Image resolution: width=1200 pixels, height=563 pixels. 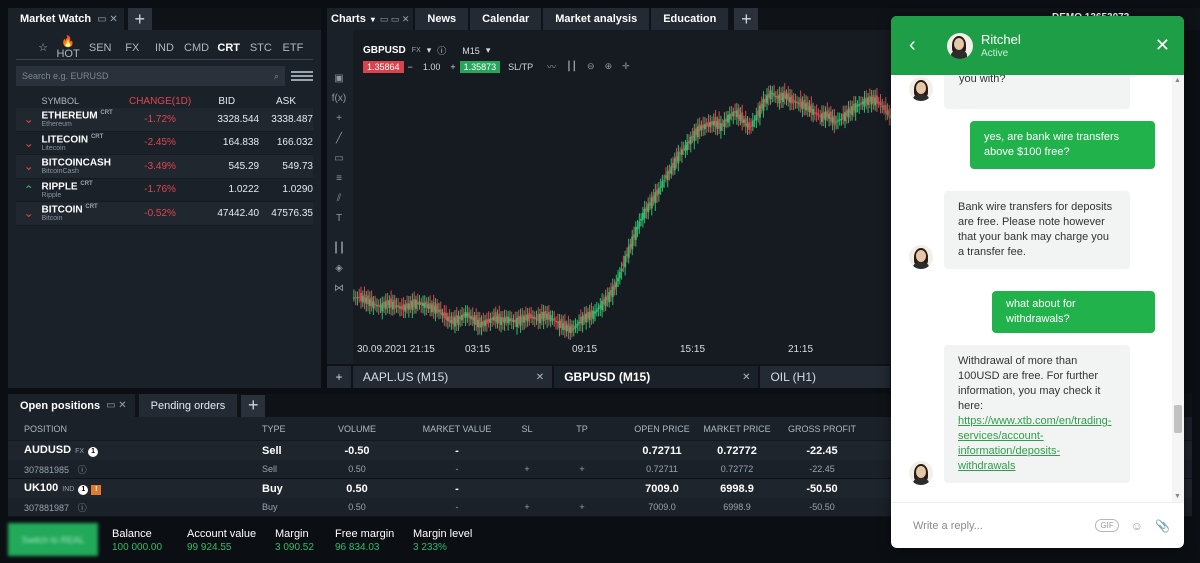 What do you see at coordinates (294, 143) in the screenshot?
I see `ask-cell: 166.032` at bounding box center [294, 143].